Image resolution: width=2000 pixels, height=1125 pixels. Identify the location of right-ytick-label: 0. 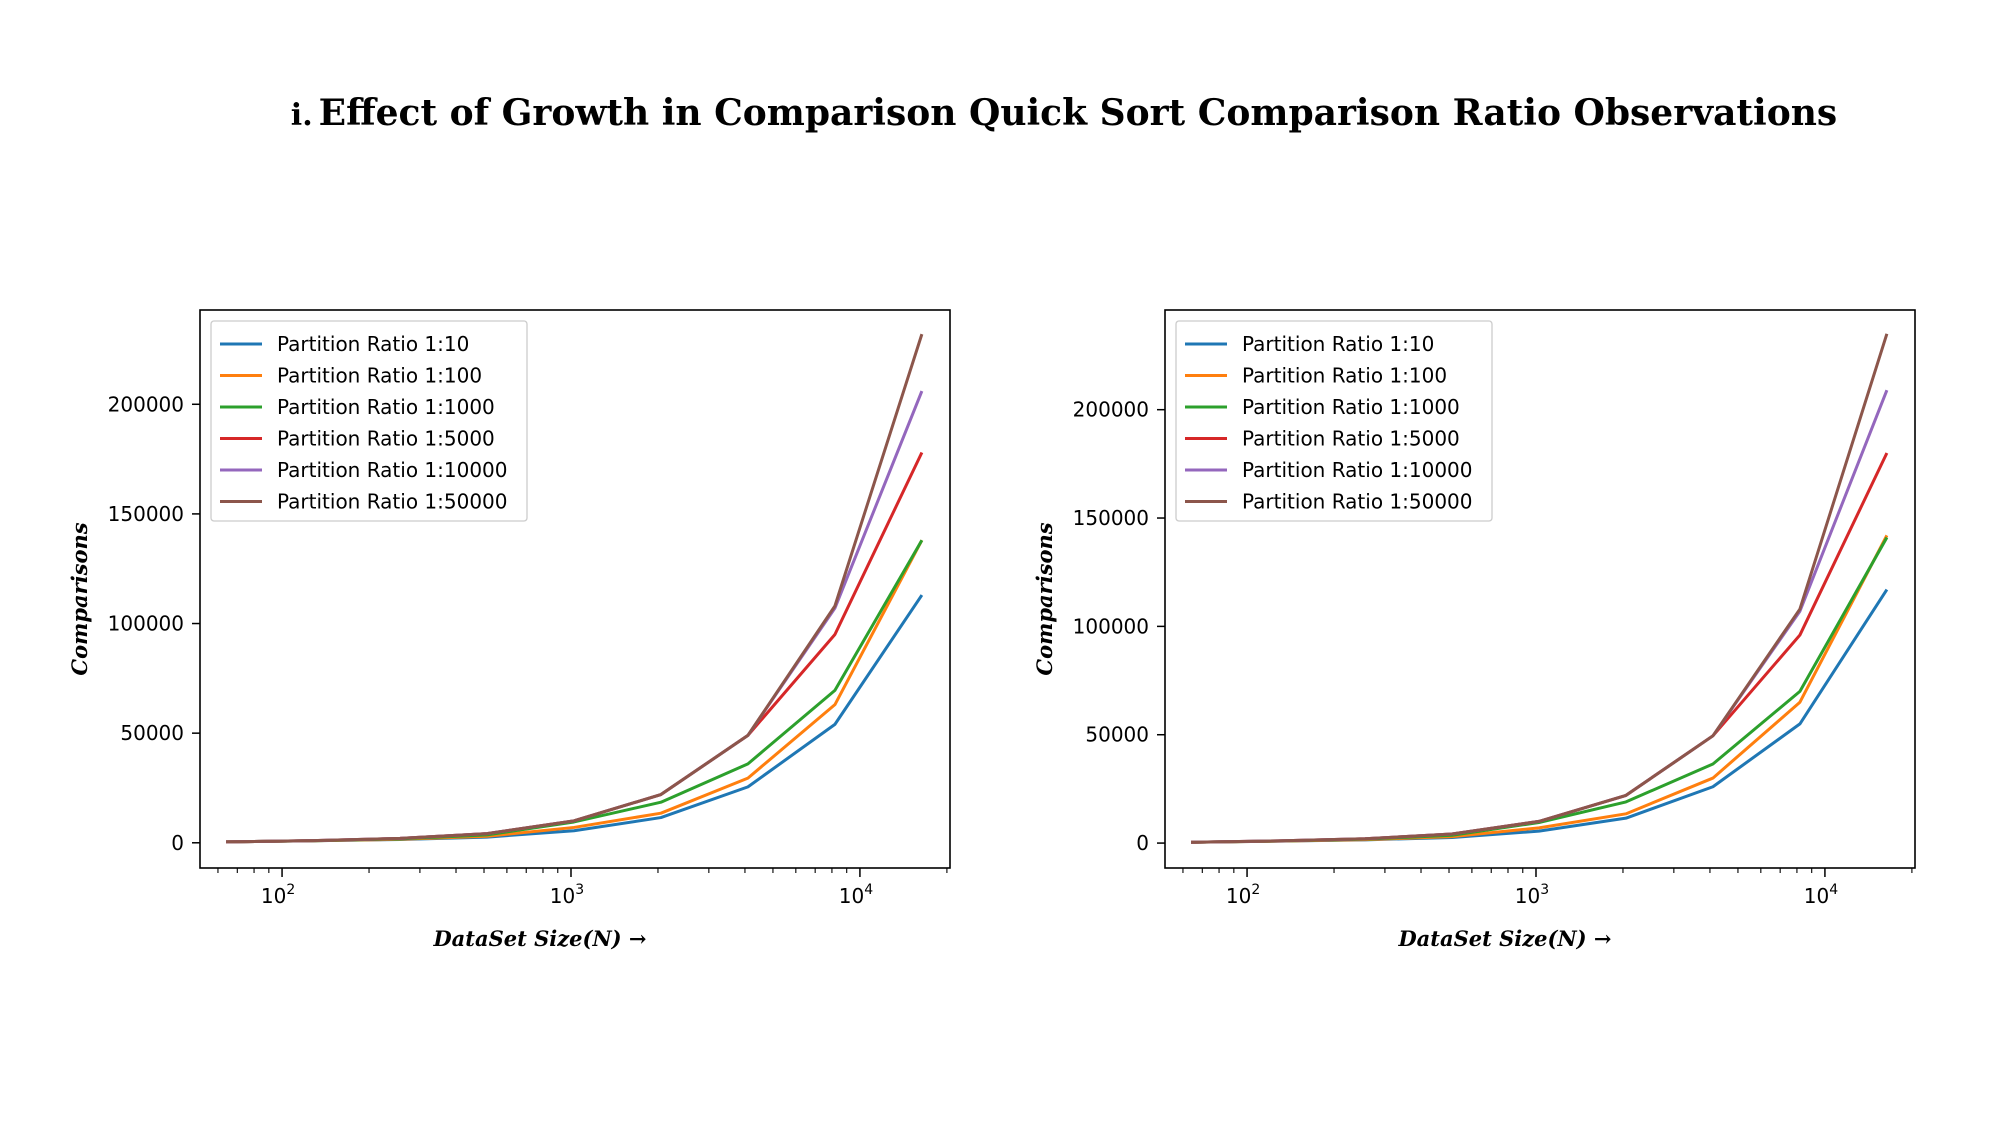
(1142, 843).